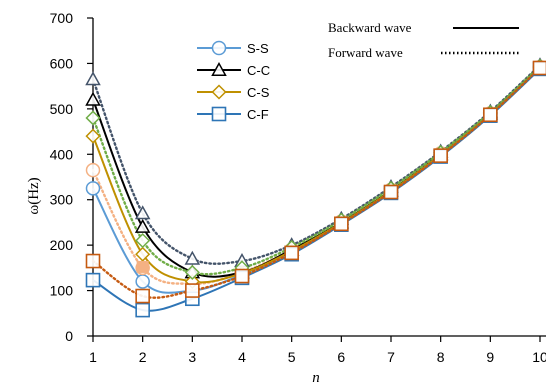  Describe the element at coordinates (233, 81) in the screenshot. I see `boundary-legend: S-S C-C C-S C-F` at that location.